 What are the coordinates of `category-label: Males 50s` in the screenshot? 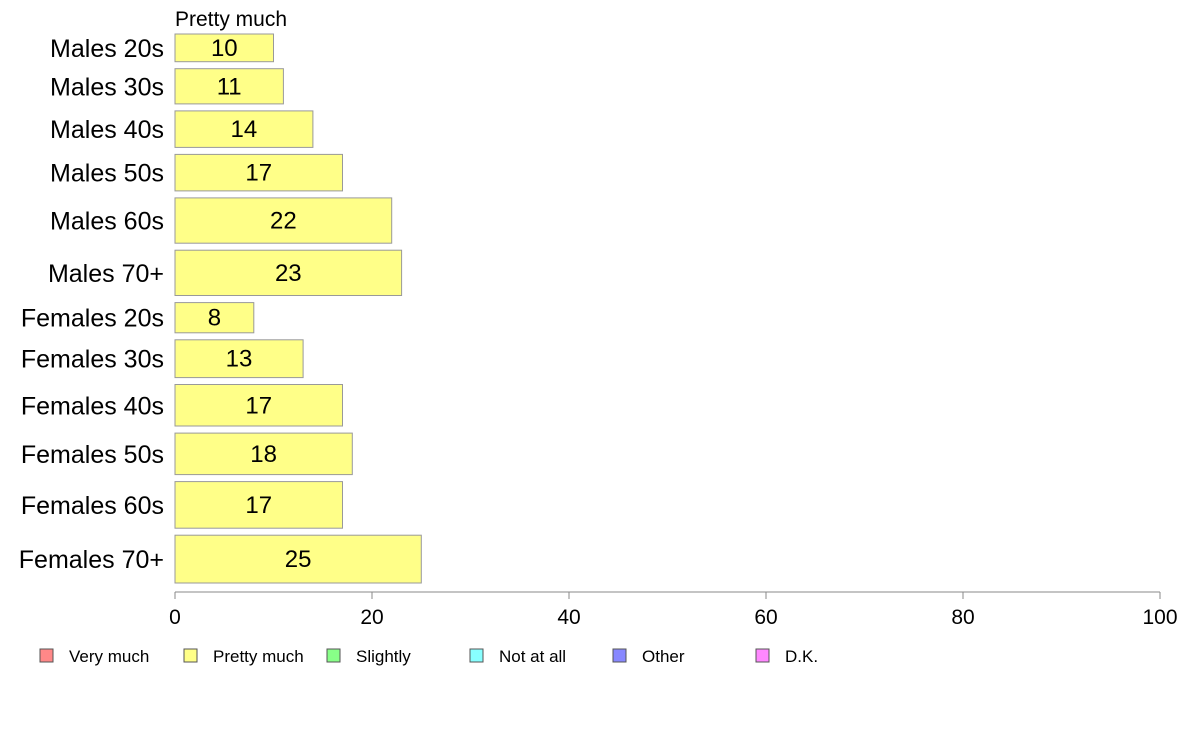 It's located at (107, 174).